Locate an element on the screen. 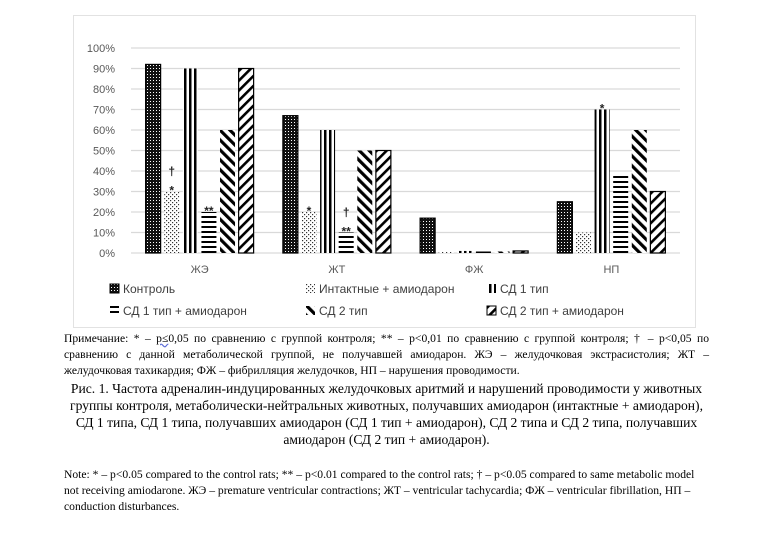 The image size is (759, 543). y-tick-label: 20% is located at coordinates (104, 213).